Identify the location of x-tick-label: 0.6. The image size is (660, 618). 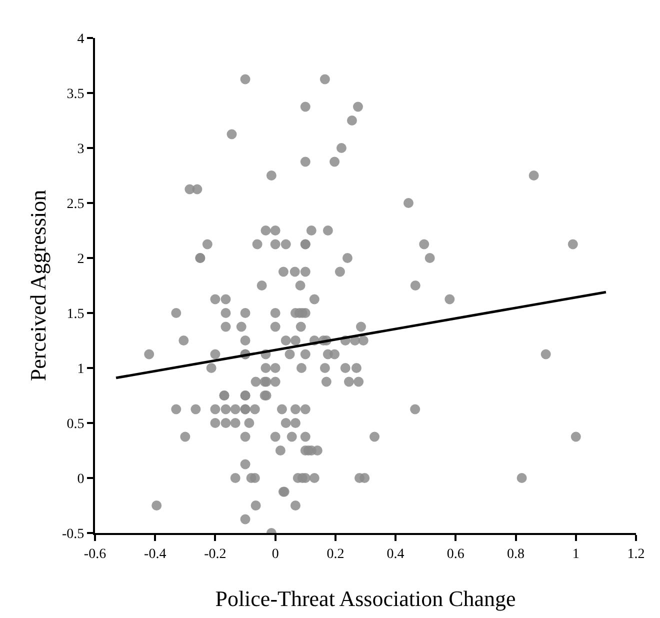
(455, 554).